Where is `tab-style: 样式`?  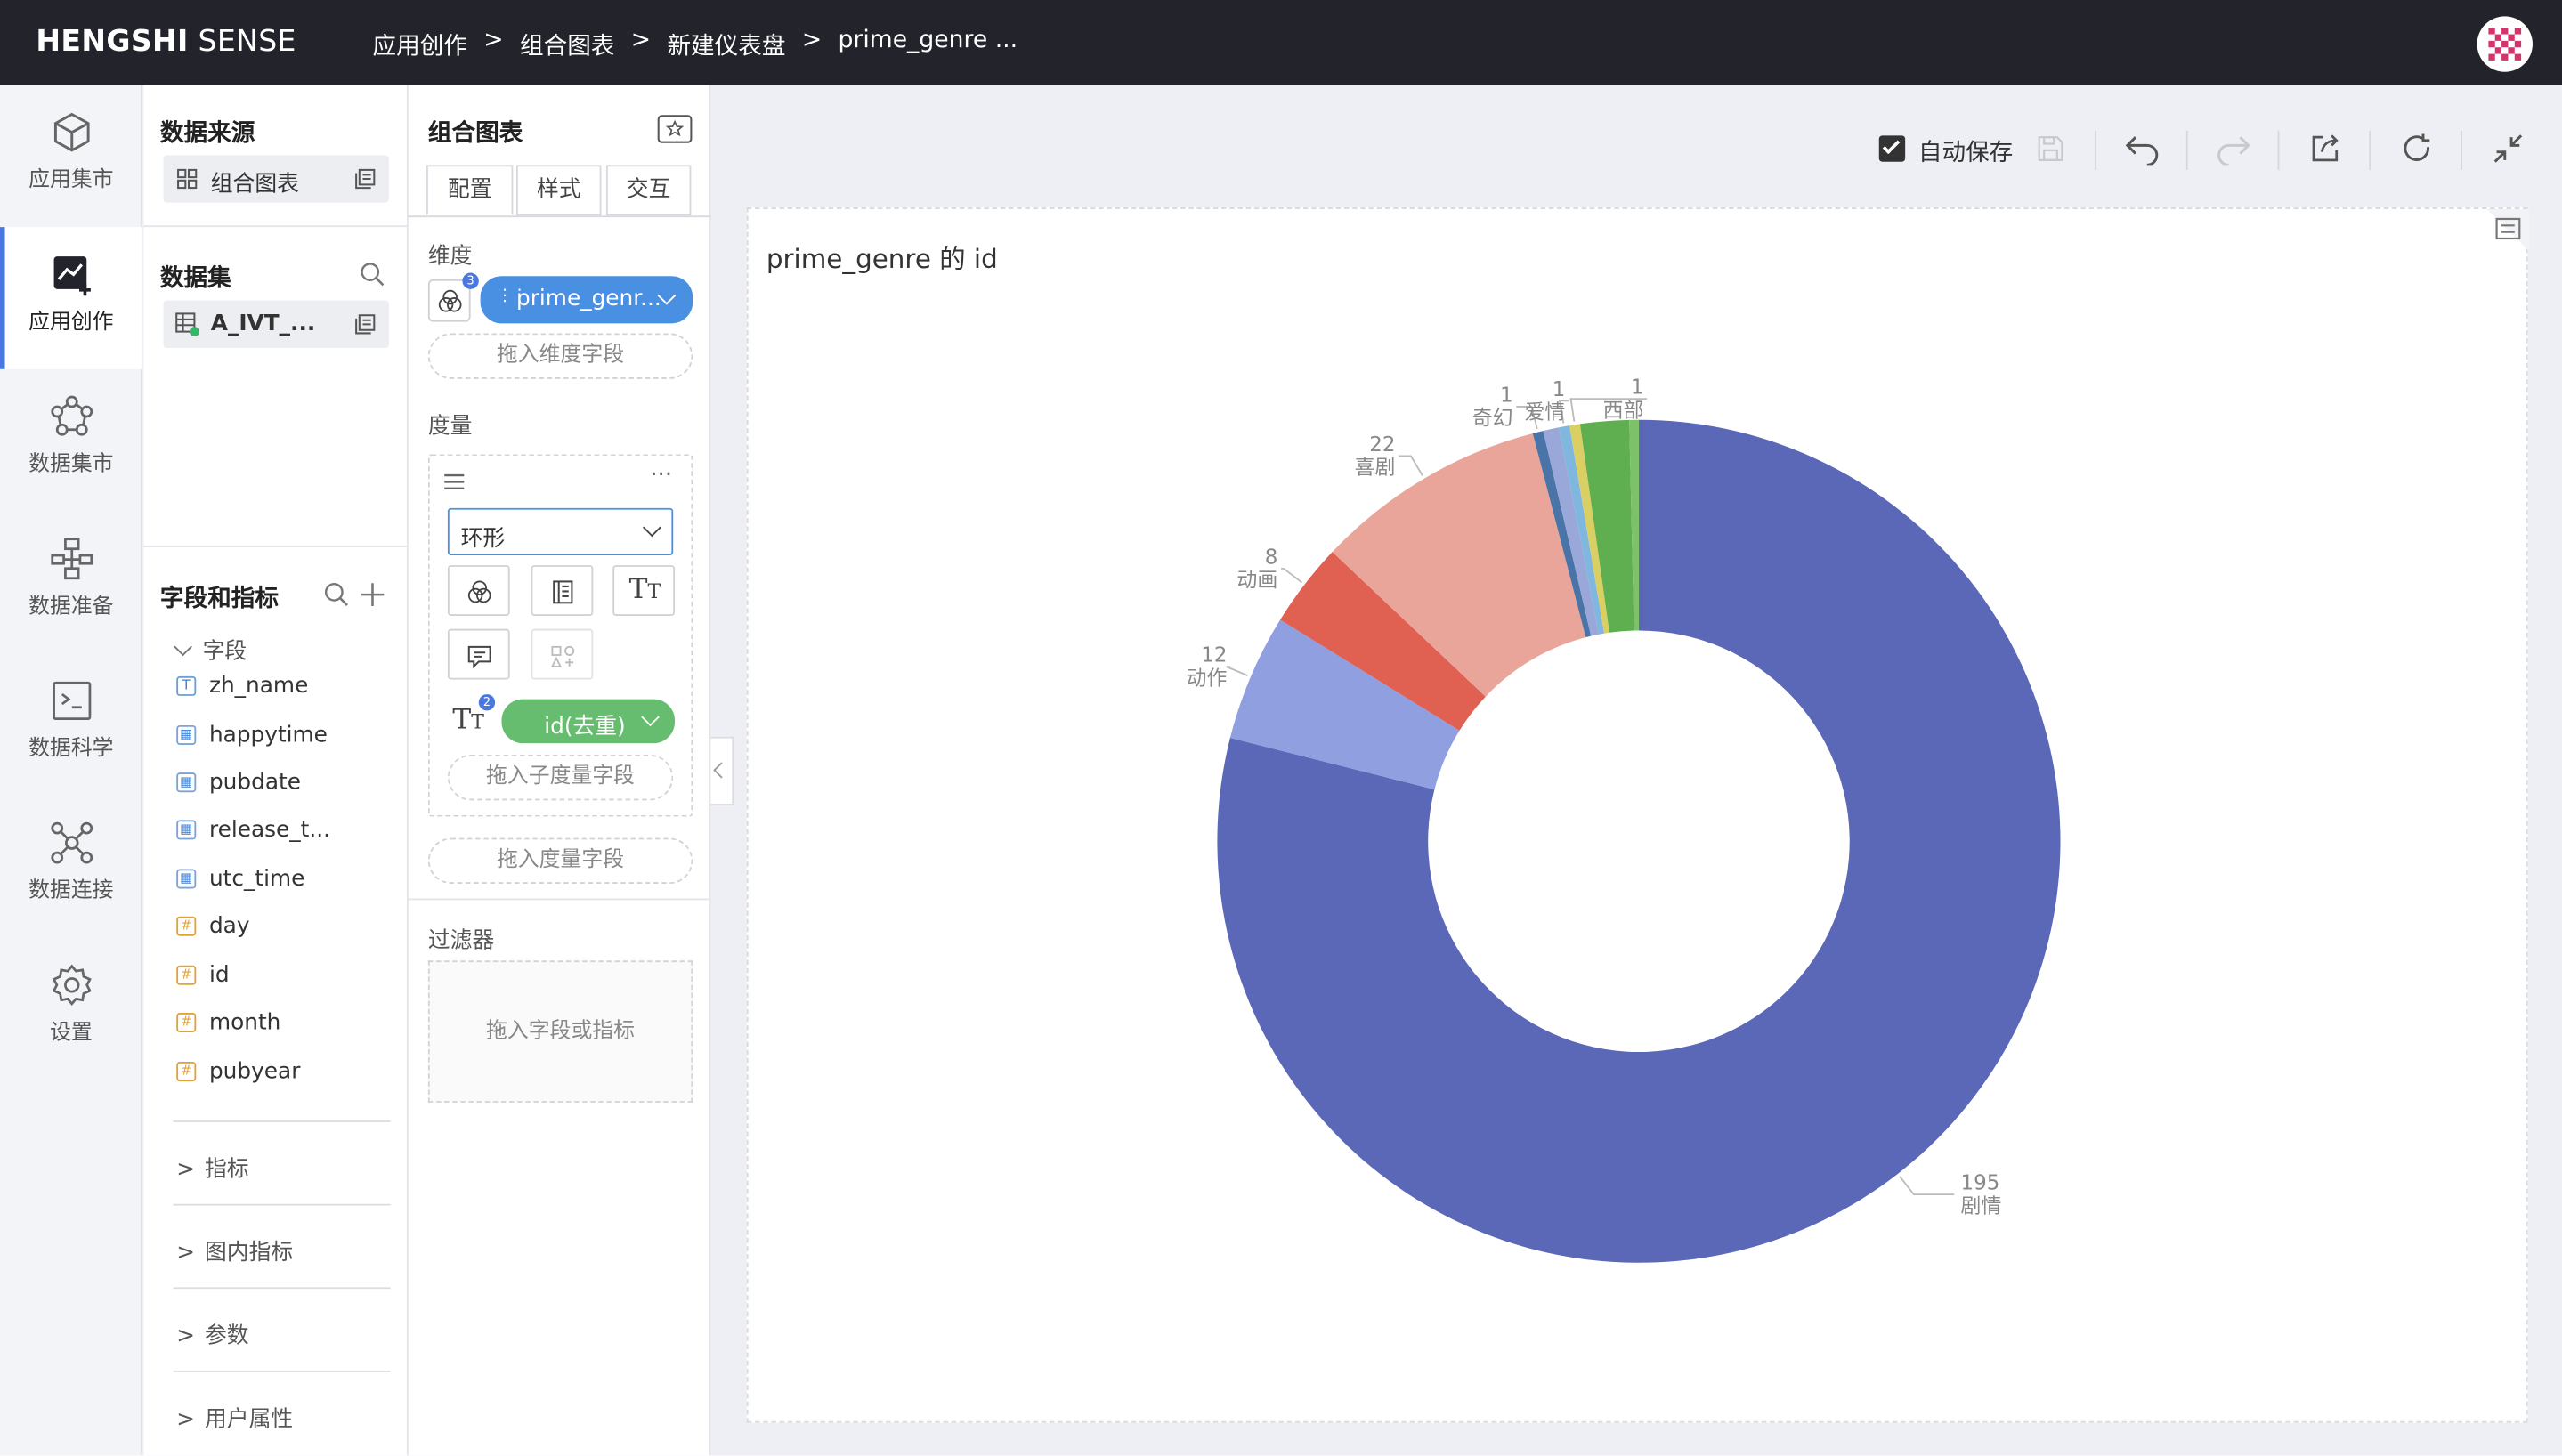 tab-style: 样式 is located at coordinates (559, 190).